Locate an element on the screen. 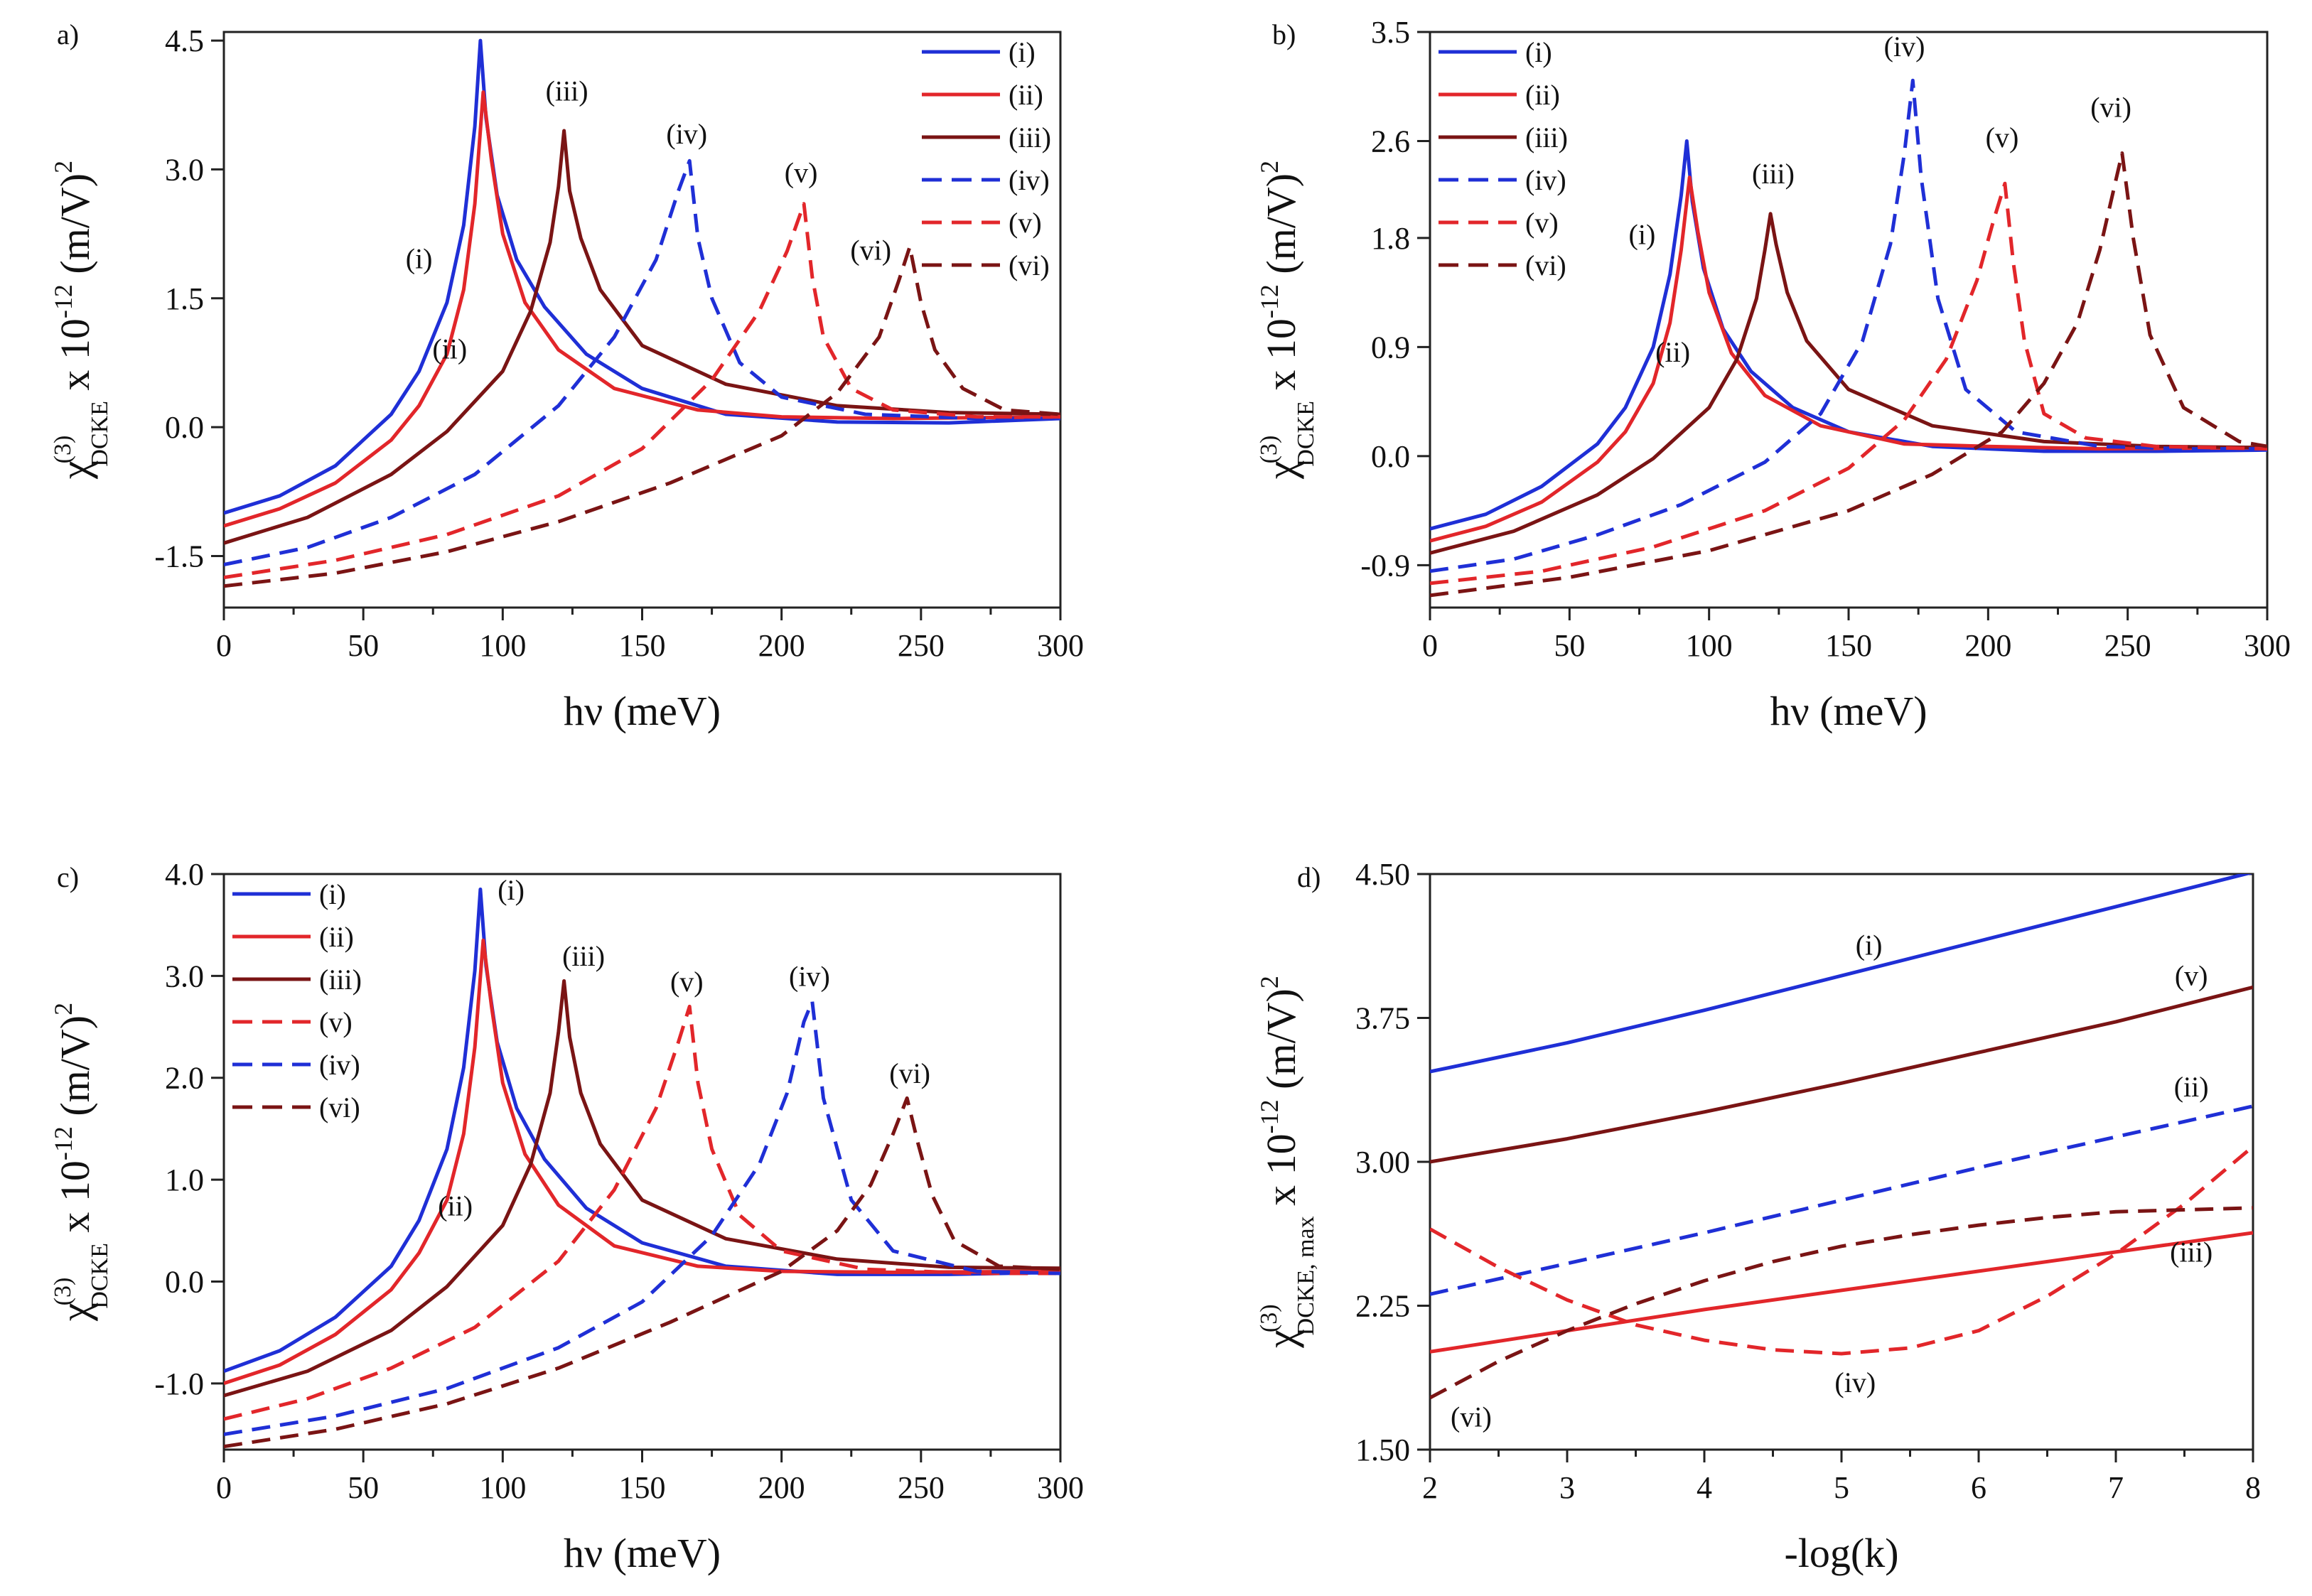 This screenshot has width=2312, height=1596. panel-label: d) is located at coordinates (1309, 877).